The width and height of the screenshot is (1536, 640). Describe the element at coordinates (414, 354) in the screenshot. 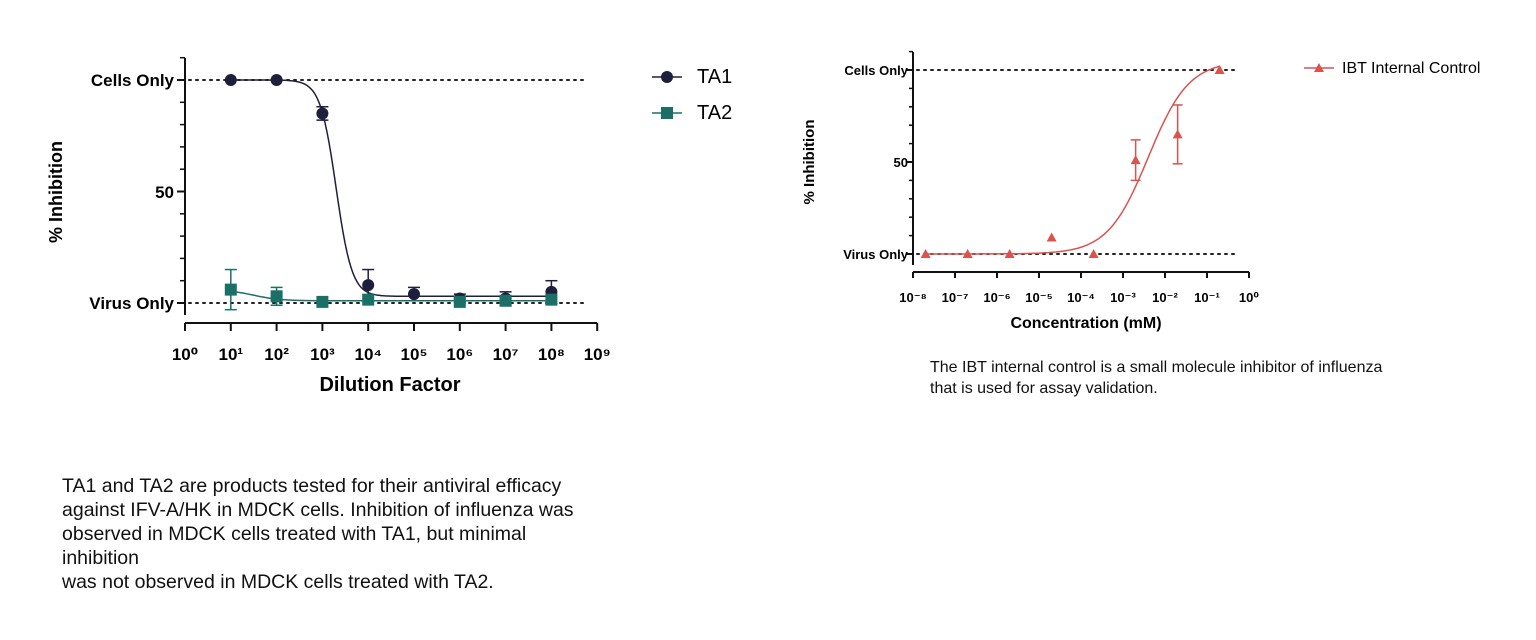

I see `x-tick-label: 10⁵` at that location.